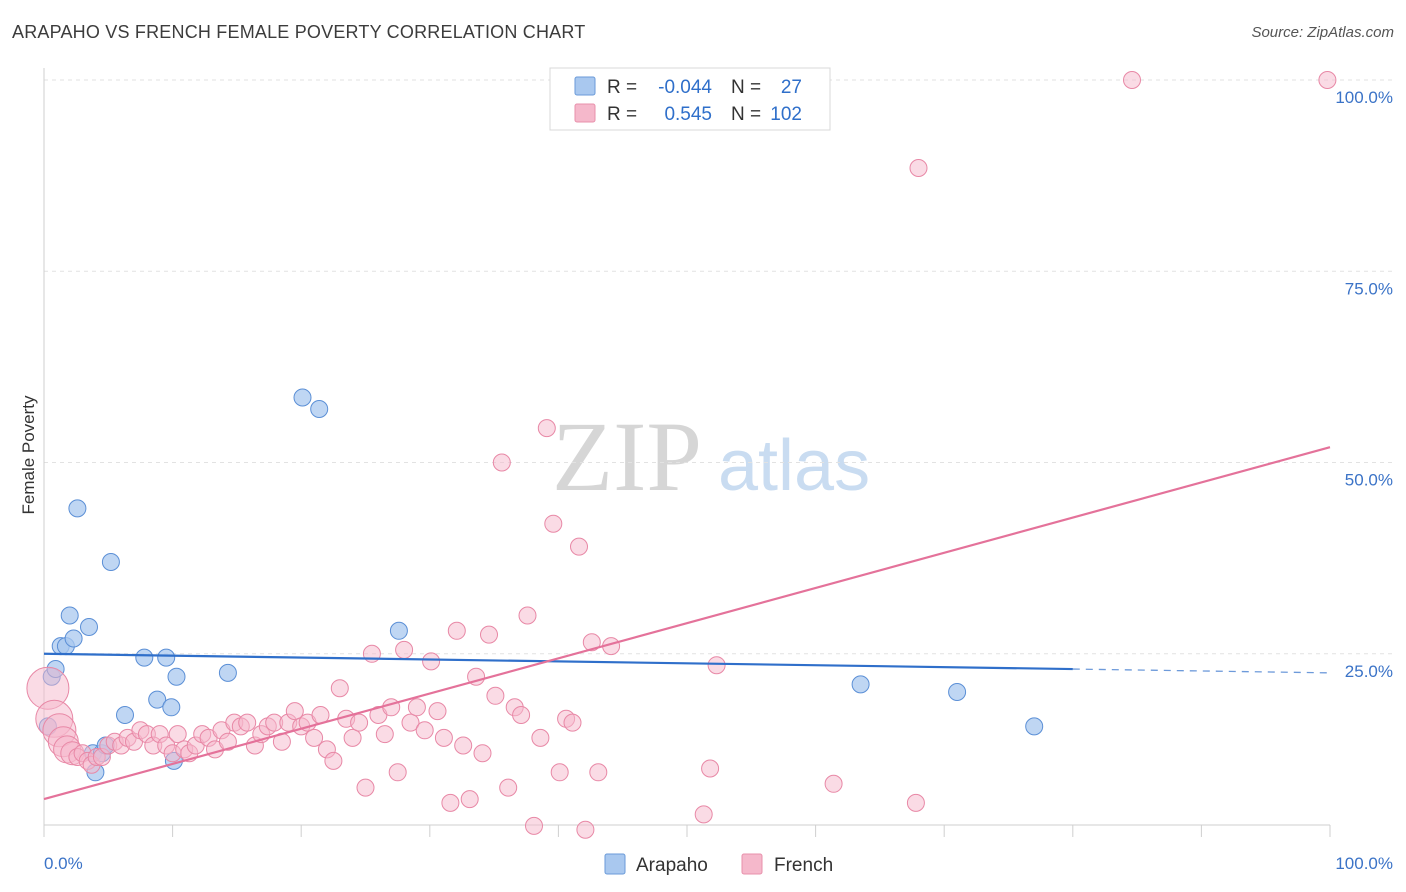  What do you see at coordinates (558, 661) in the screenshot?
I see `arapaho-trend-line` at bounding box center [558, 661].